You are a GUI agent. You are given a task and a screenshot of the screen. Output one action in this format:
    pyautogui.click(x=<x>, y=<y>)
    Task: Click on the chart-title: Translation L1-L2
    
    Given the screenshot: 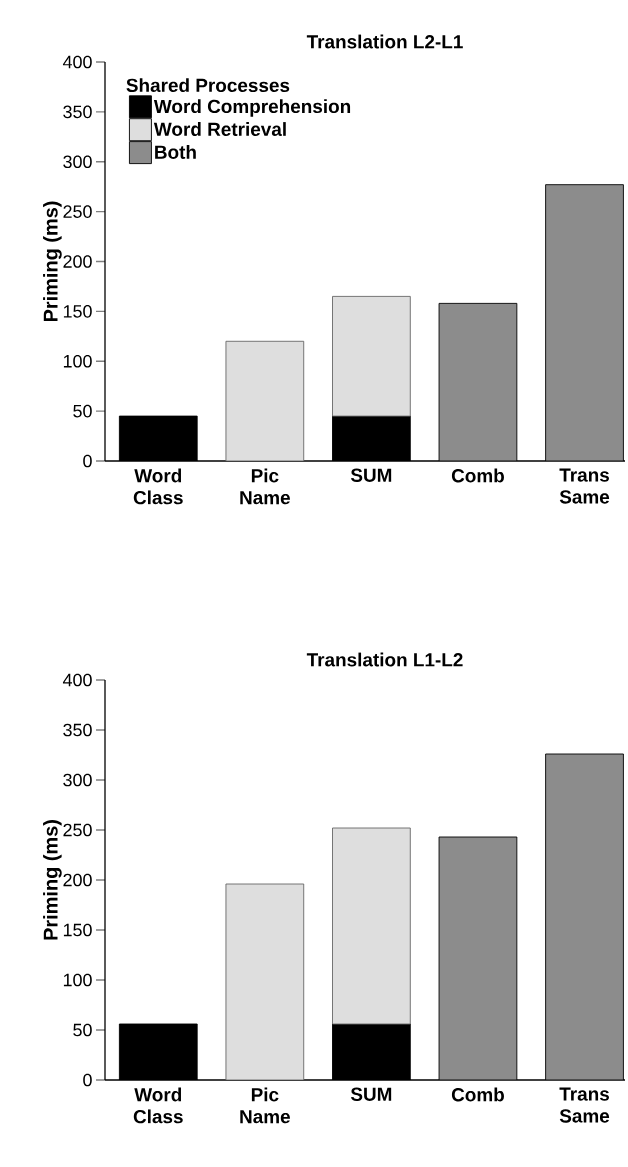 What is the action you would take?
    pyautogui.click(x=384, y=659)
    